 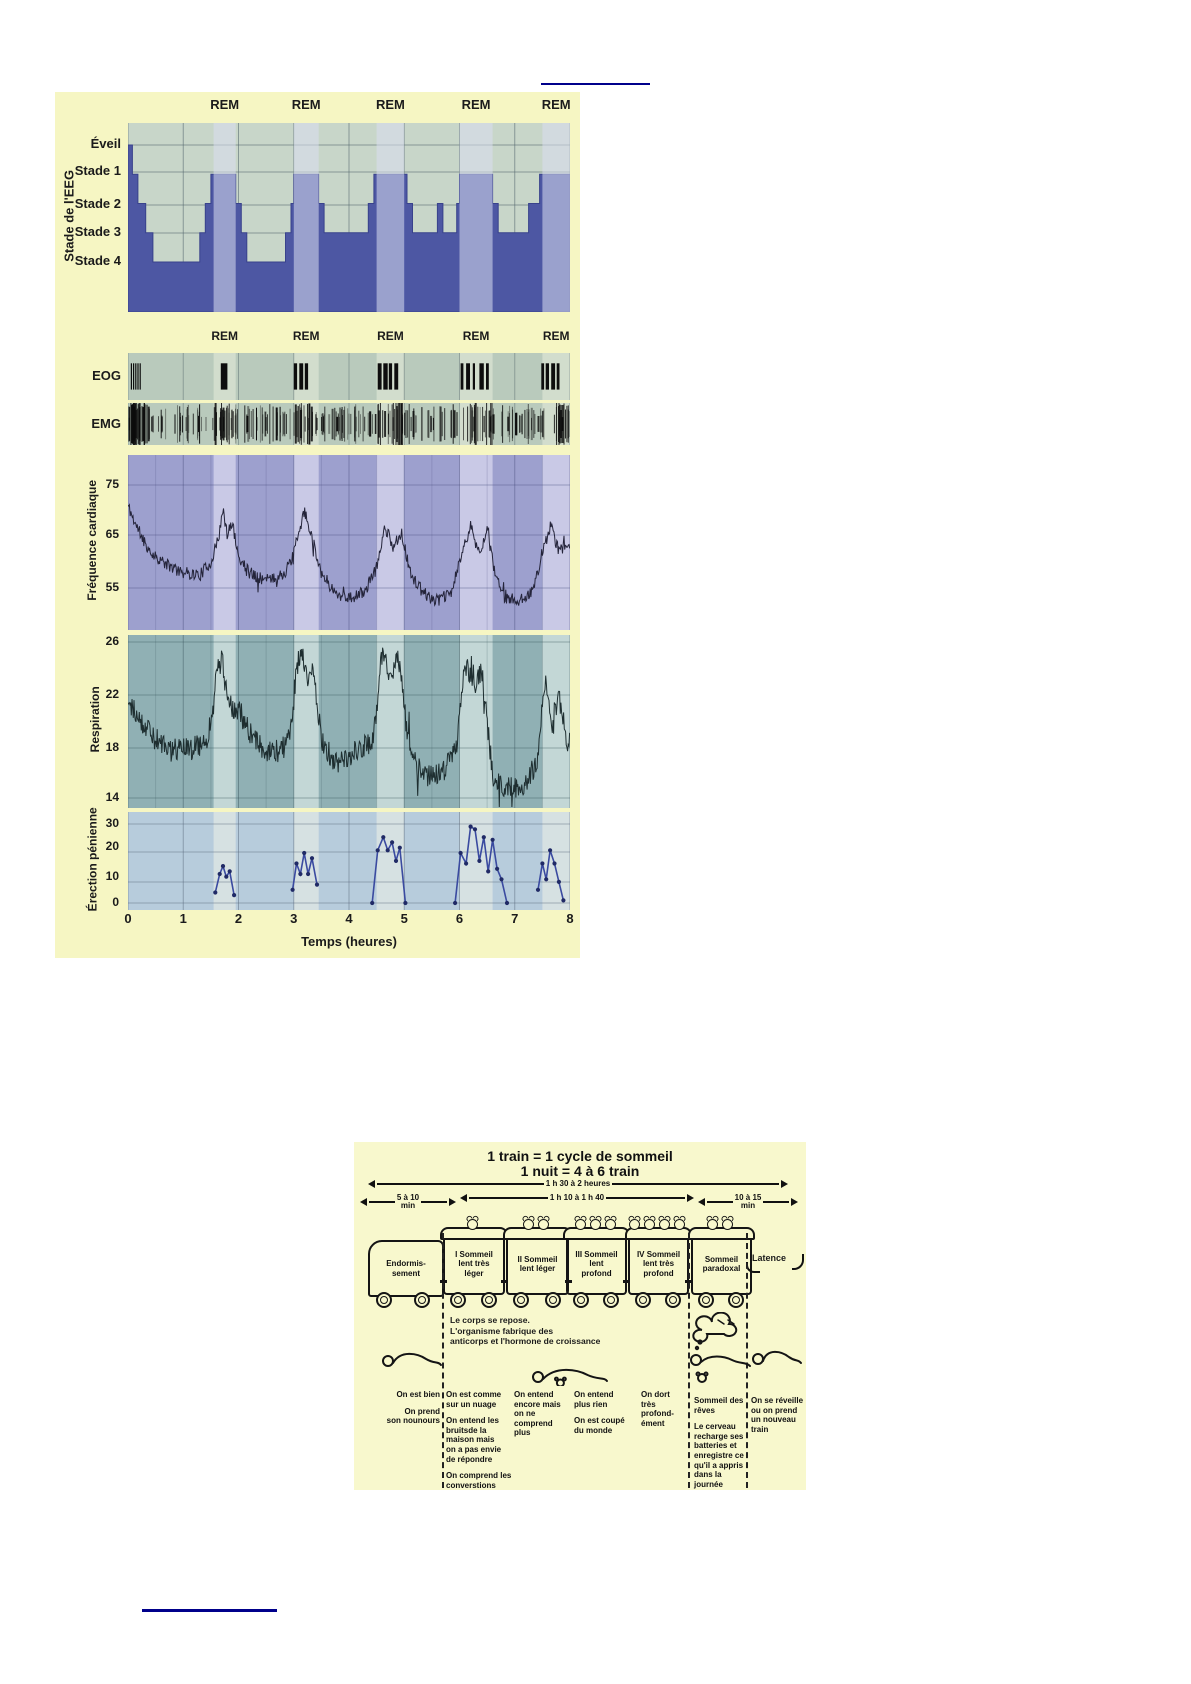 What do you see at coordinates (413, 1416) in the screenshot?
I see `column-text: On prend son nounours` at bounding box center [413, 1416].